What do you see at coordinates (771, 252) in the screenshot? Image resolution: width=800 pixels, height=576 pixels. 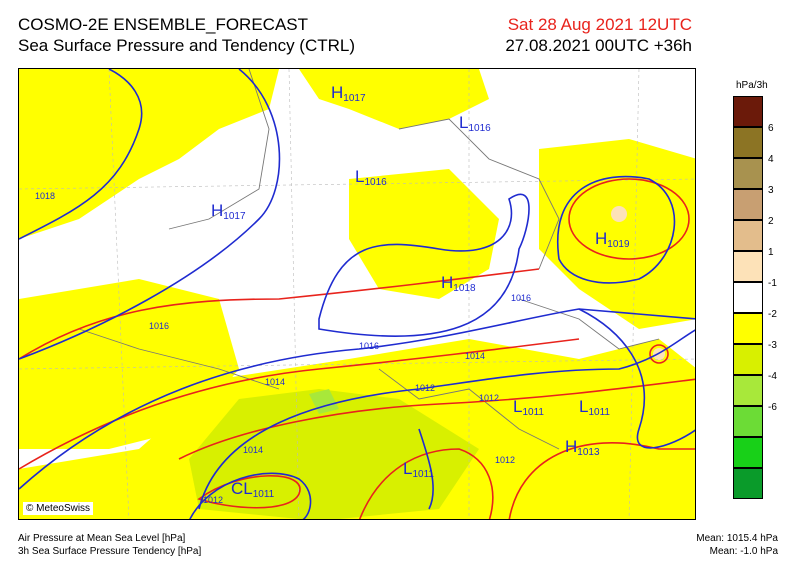 I see `legend-label: 1` at bounding box center [771, 252].